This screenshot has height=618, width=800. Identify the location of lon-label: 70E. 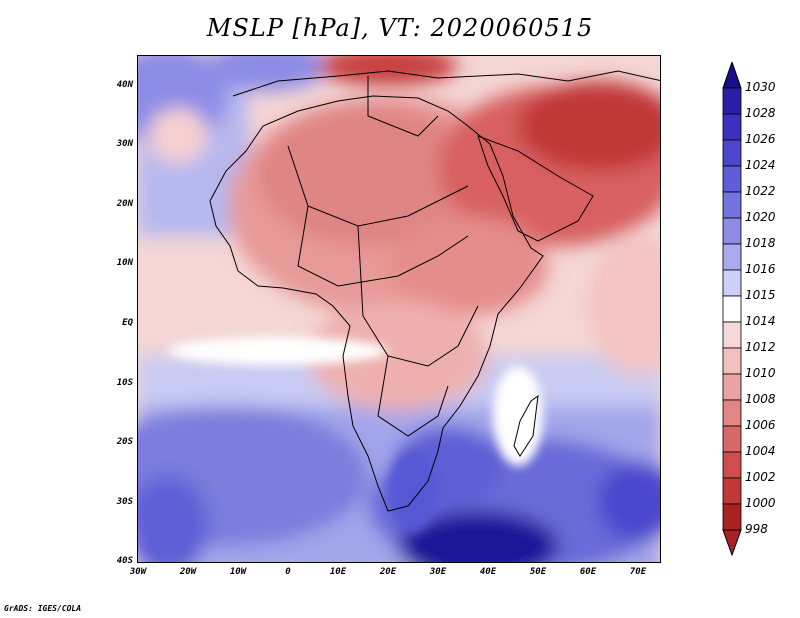
(638, 572).